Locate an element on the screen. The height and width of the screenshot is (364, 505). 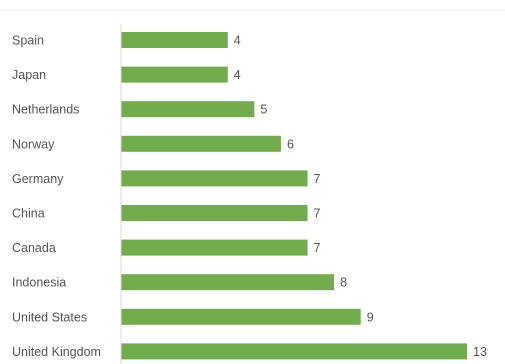
category-label: Germany is located at coordinates (38, 179).